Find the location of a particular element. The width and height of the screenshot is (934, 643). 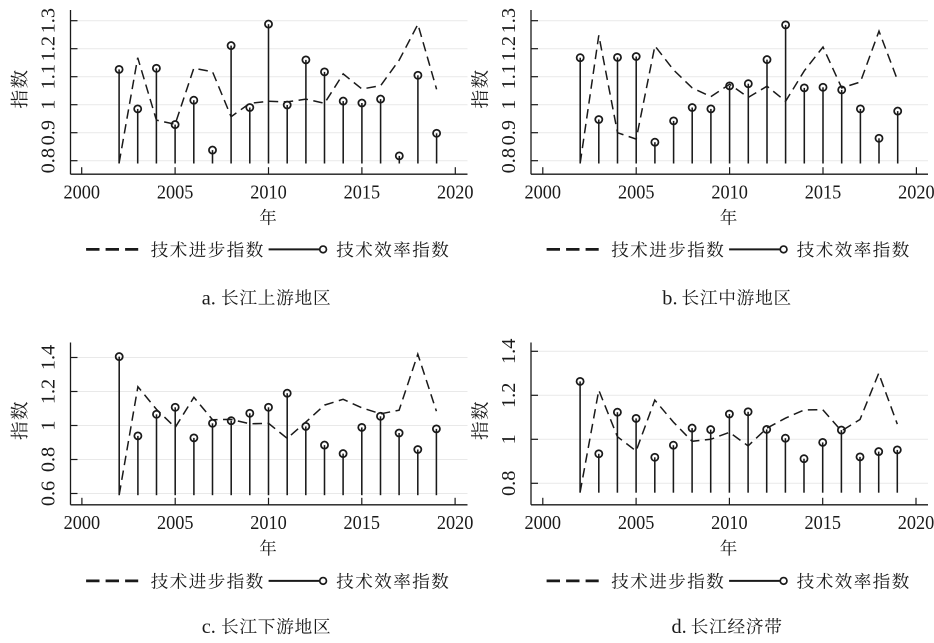

svg-text: b. is located at coordinates (669, 298).